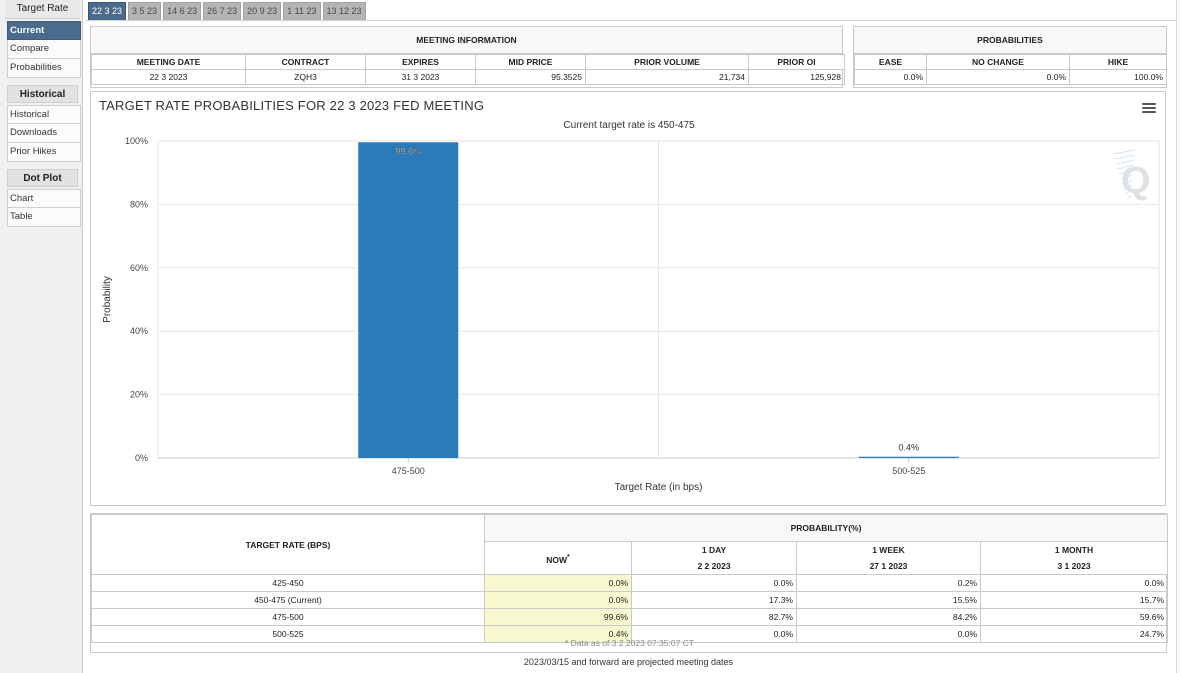  I want to click on tab-meeting-6: 1 11 23, so click(302, 11).